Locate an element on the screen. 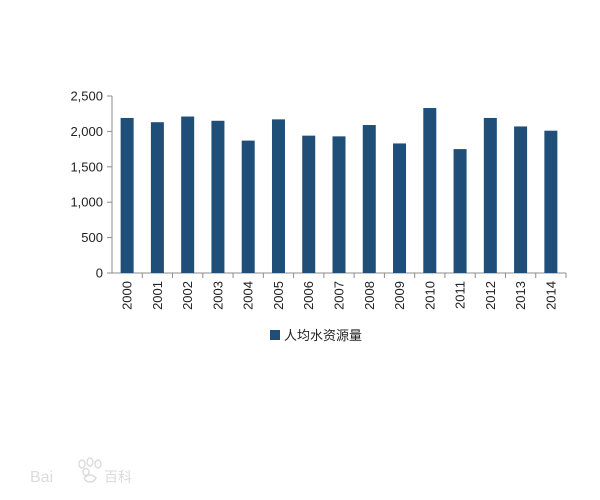 This screenshot has height=500, width=600. x-tick-label-2011: 2011 is located at coordinates (460, 295).